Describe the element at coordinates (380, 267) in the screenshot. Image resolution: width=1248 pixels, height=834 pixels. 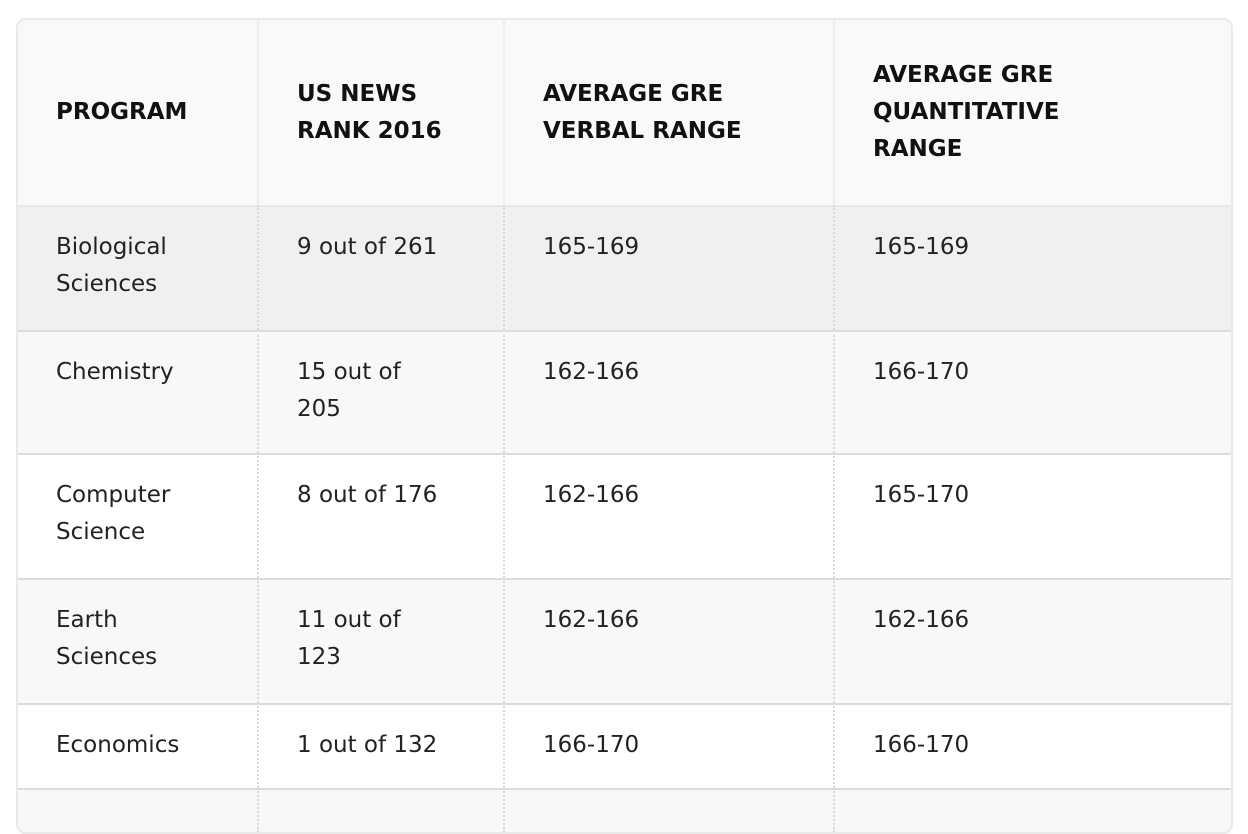
I see `cell-rank: 9 out of 261` at that location.